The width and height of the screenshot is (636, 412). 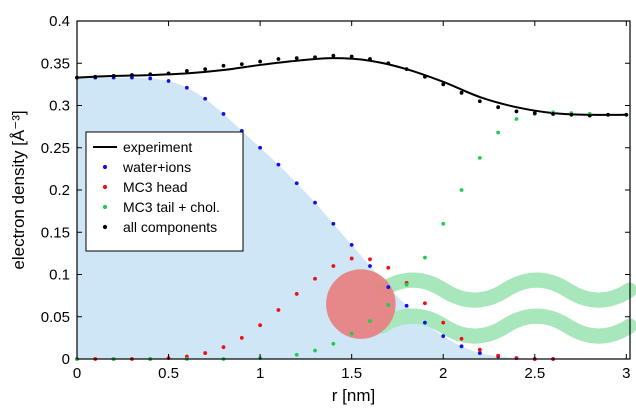 I want to click on illustration-layer, so click(x=481, y=306).